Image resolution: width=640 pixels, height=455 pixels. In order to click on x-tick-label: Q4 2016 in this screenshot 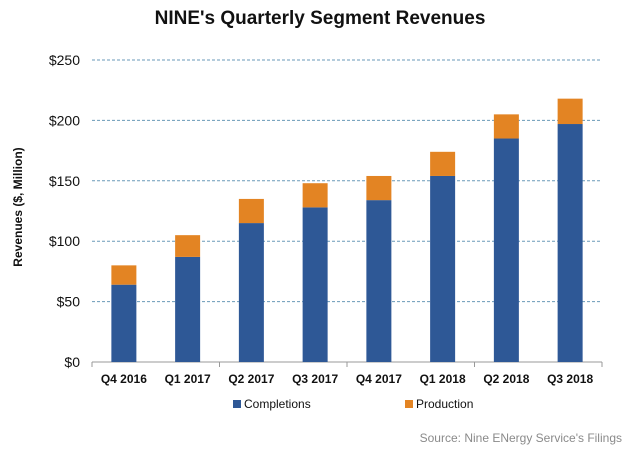, I will do `click(124, 379)`.